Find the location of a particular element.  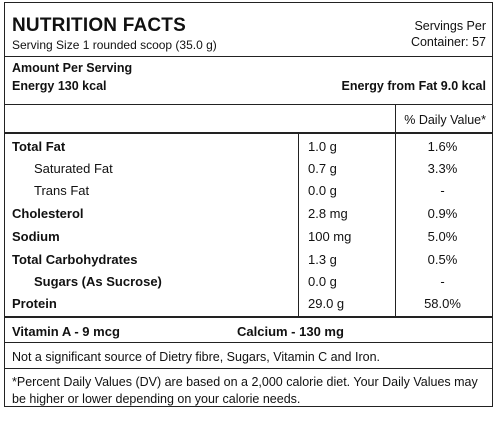

energy-value: Energy 130 kcal is located at coordinates (59, 86).